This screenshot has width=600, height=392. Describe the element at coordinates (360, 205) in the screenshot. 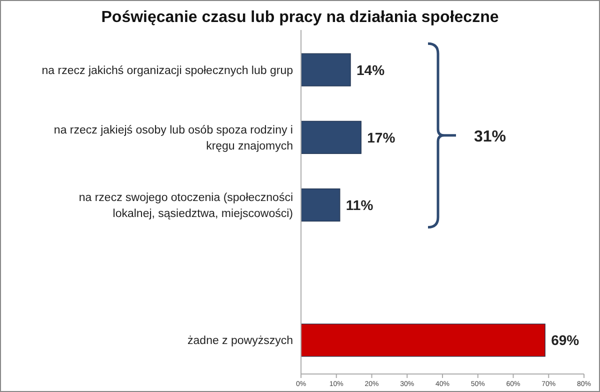

I see `data-label: 11%` at that location.